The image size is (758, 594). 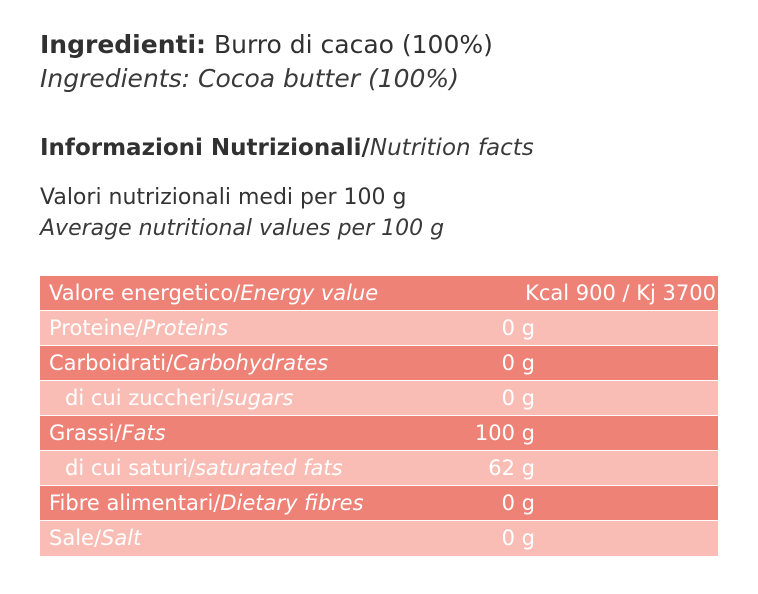 What do you see at coordinates (349, 44) in the screenshot?
I see `ingredients-value-italian: Burro di cacao (100%)` at bounding box center [349, 44].